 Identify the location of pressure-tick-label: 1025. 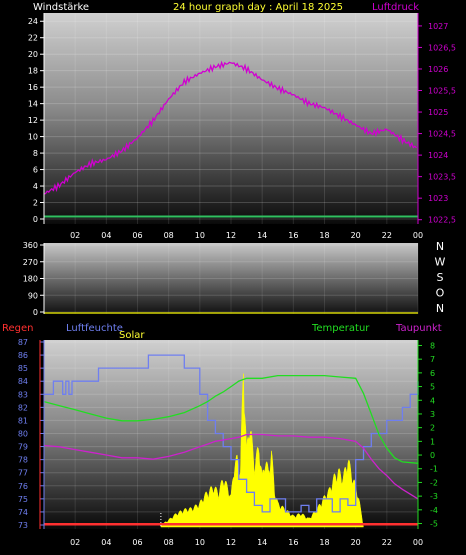
(438, 112).